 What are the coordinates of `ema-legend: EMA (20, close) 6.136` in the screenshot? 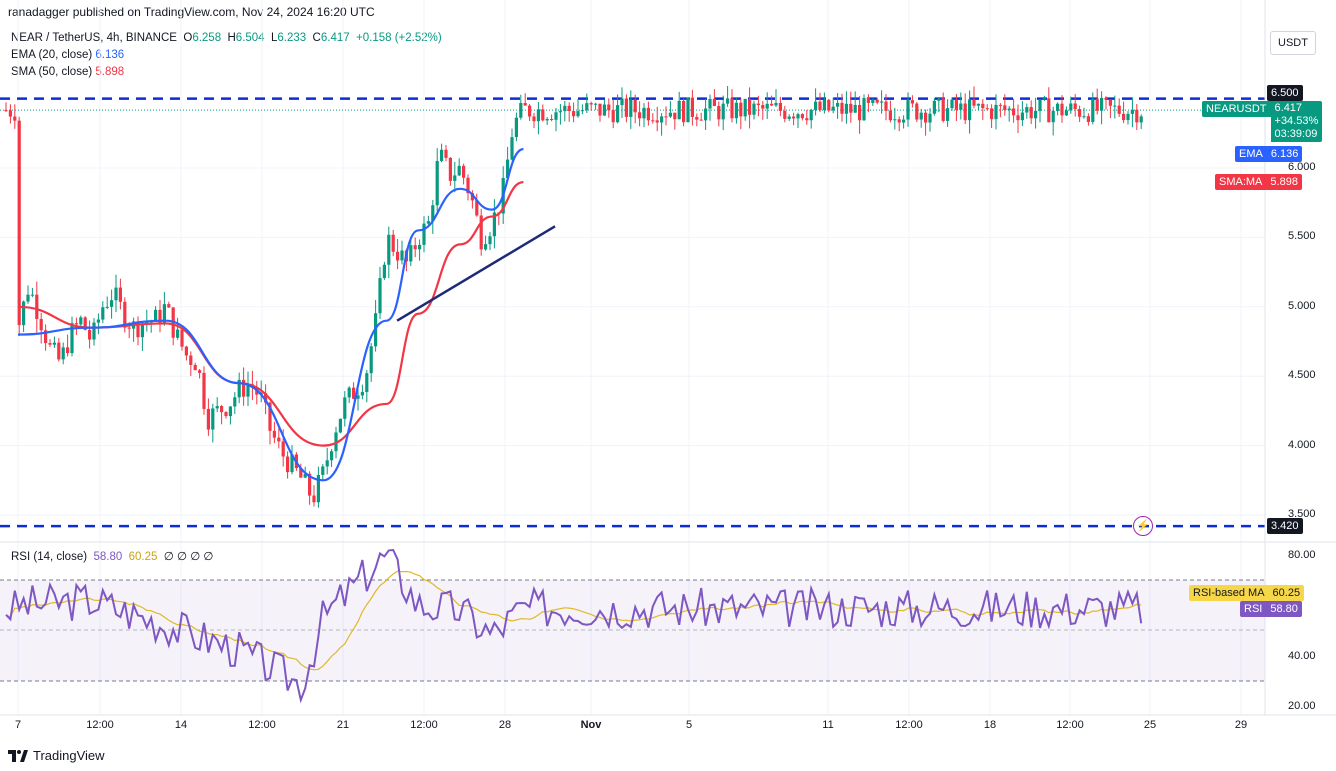 It's located at (67, 55).